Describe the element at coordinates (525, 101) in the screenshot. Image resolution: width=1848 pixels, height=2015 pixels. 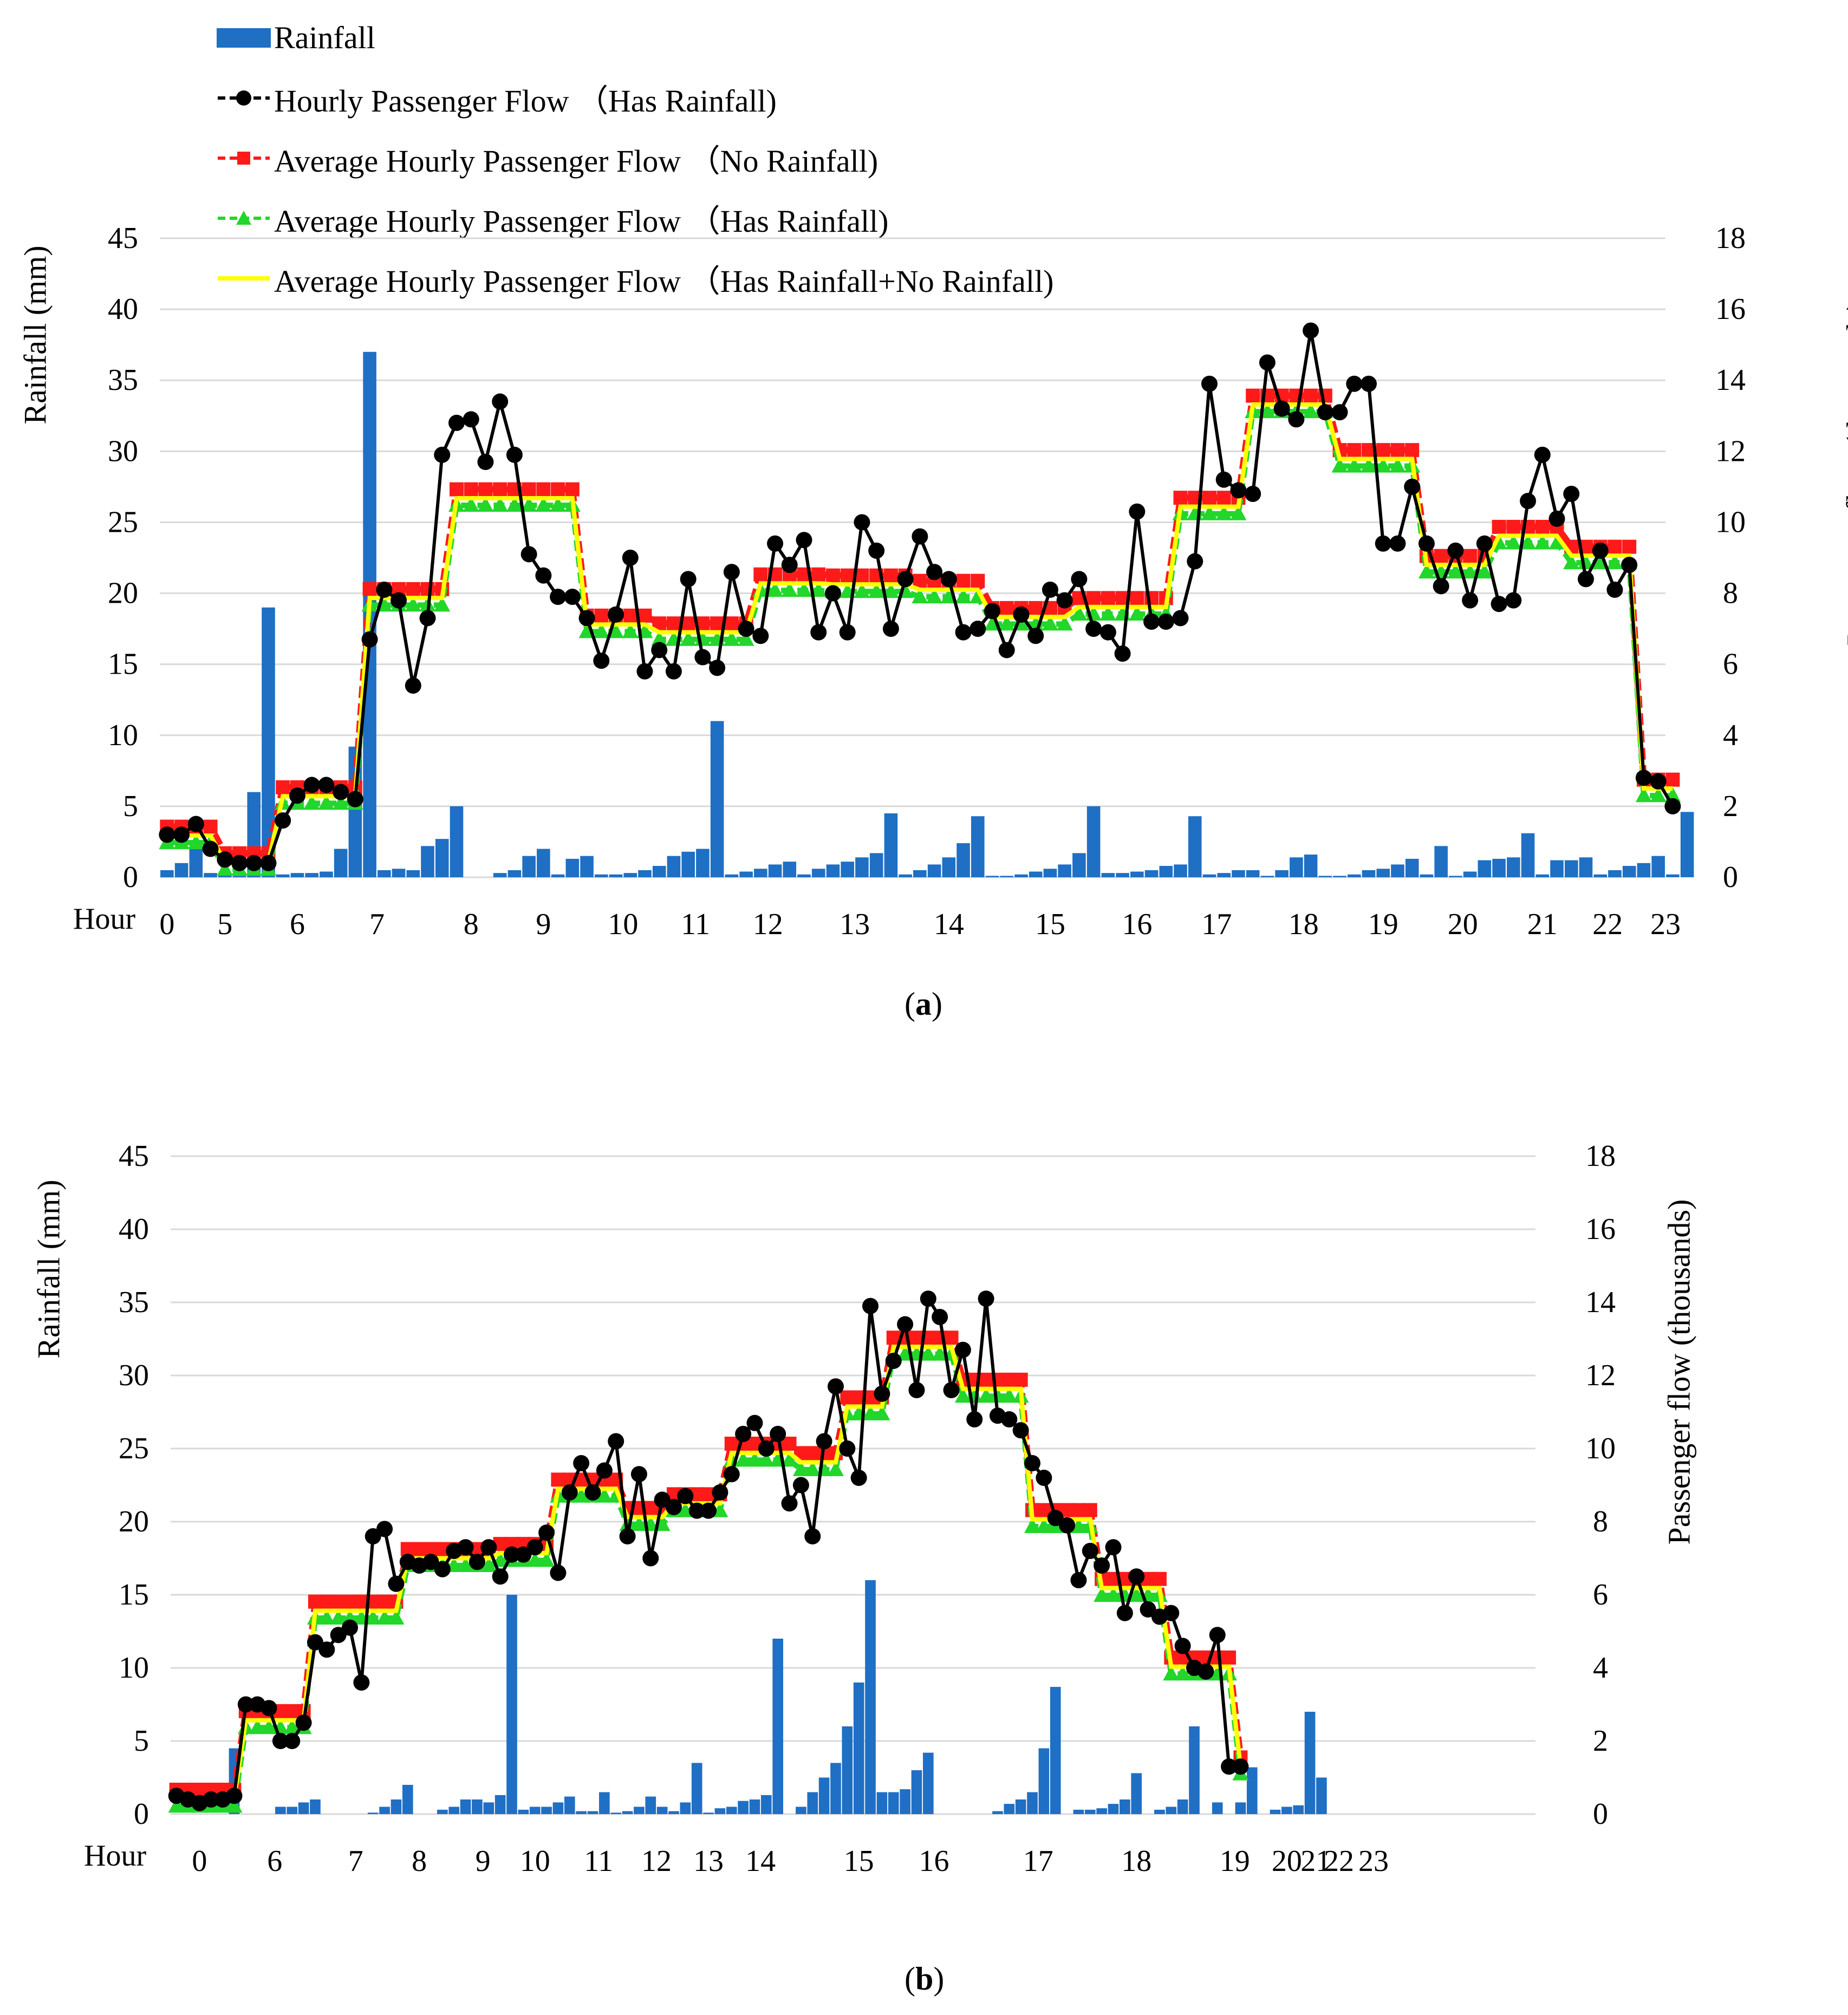
I see `legend-label-hourly-flow: Hourly Passenger Flow （Has Rainfall)` at that location.